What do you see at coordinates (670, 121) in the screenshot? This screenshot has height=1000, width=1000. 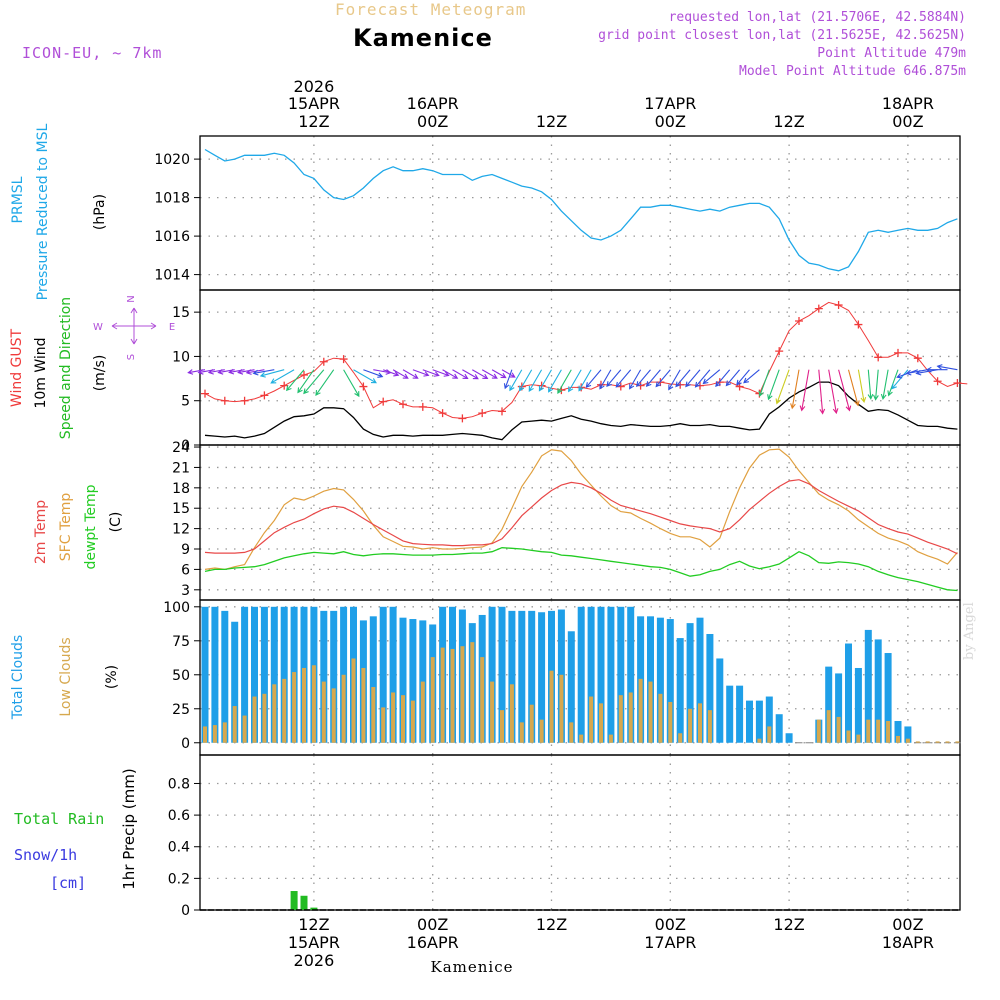 I see `top-hour-label: 00Z` at bounding box center [670, 121].